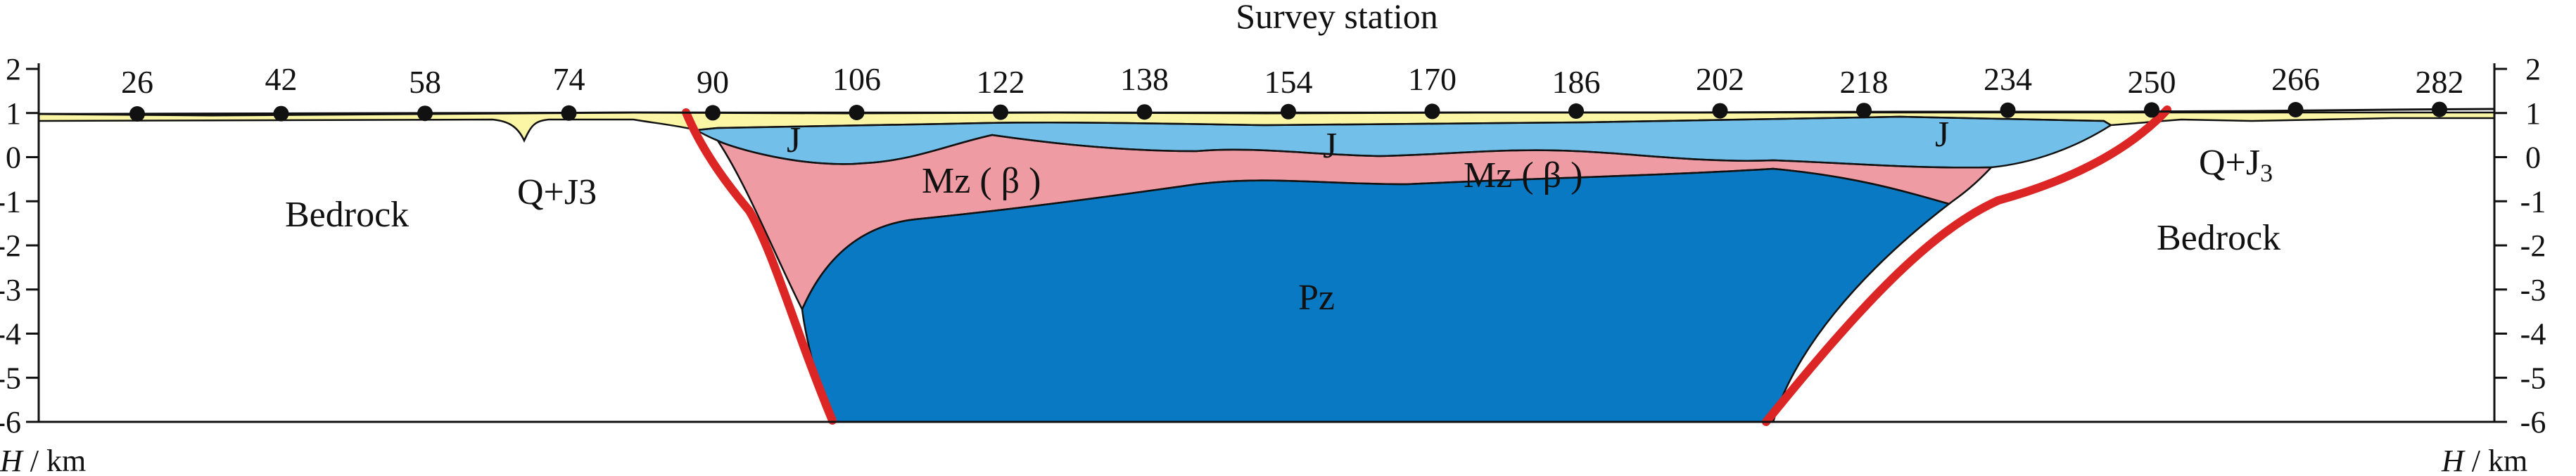 This screenshot has width=2576, height=476. I want to click on q-j3-right-subscript: 3, so click(2266, 173).